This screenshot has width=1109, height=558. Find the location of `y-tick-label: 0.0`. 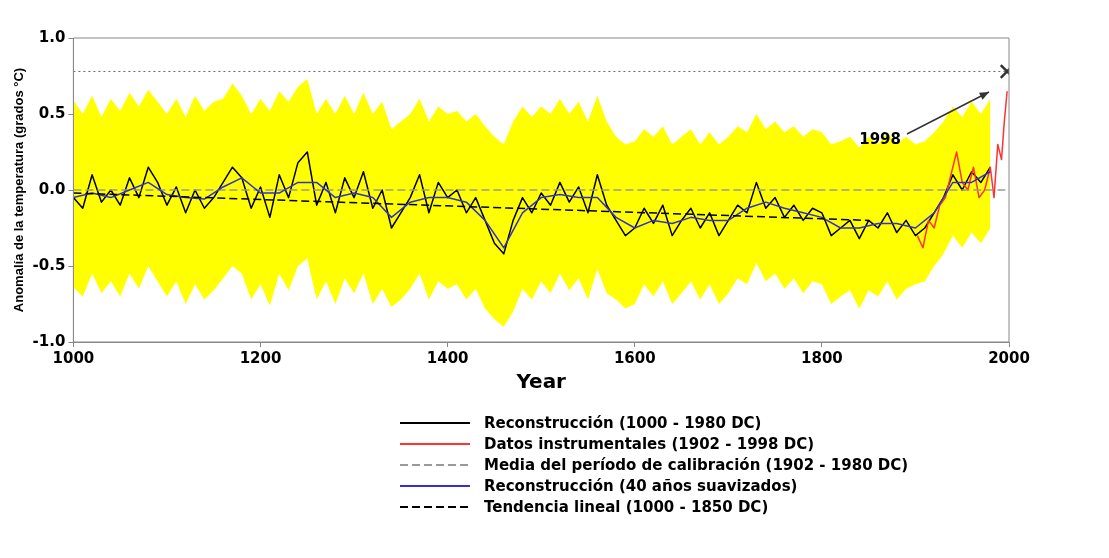

y-tick-label: 0.0 is located at coordinates (52, 188).